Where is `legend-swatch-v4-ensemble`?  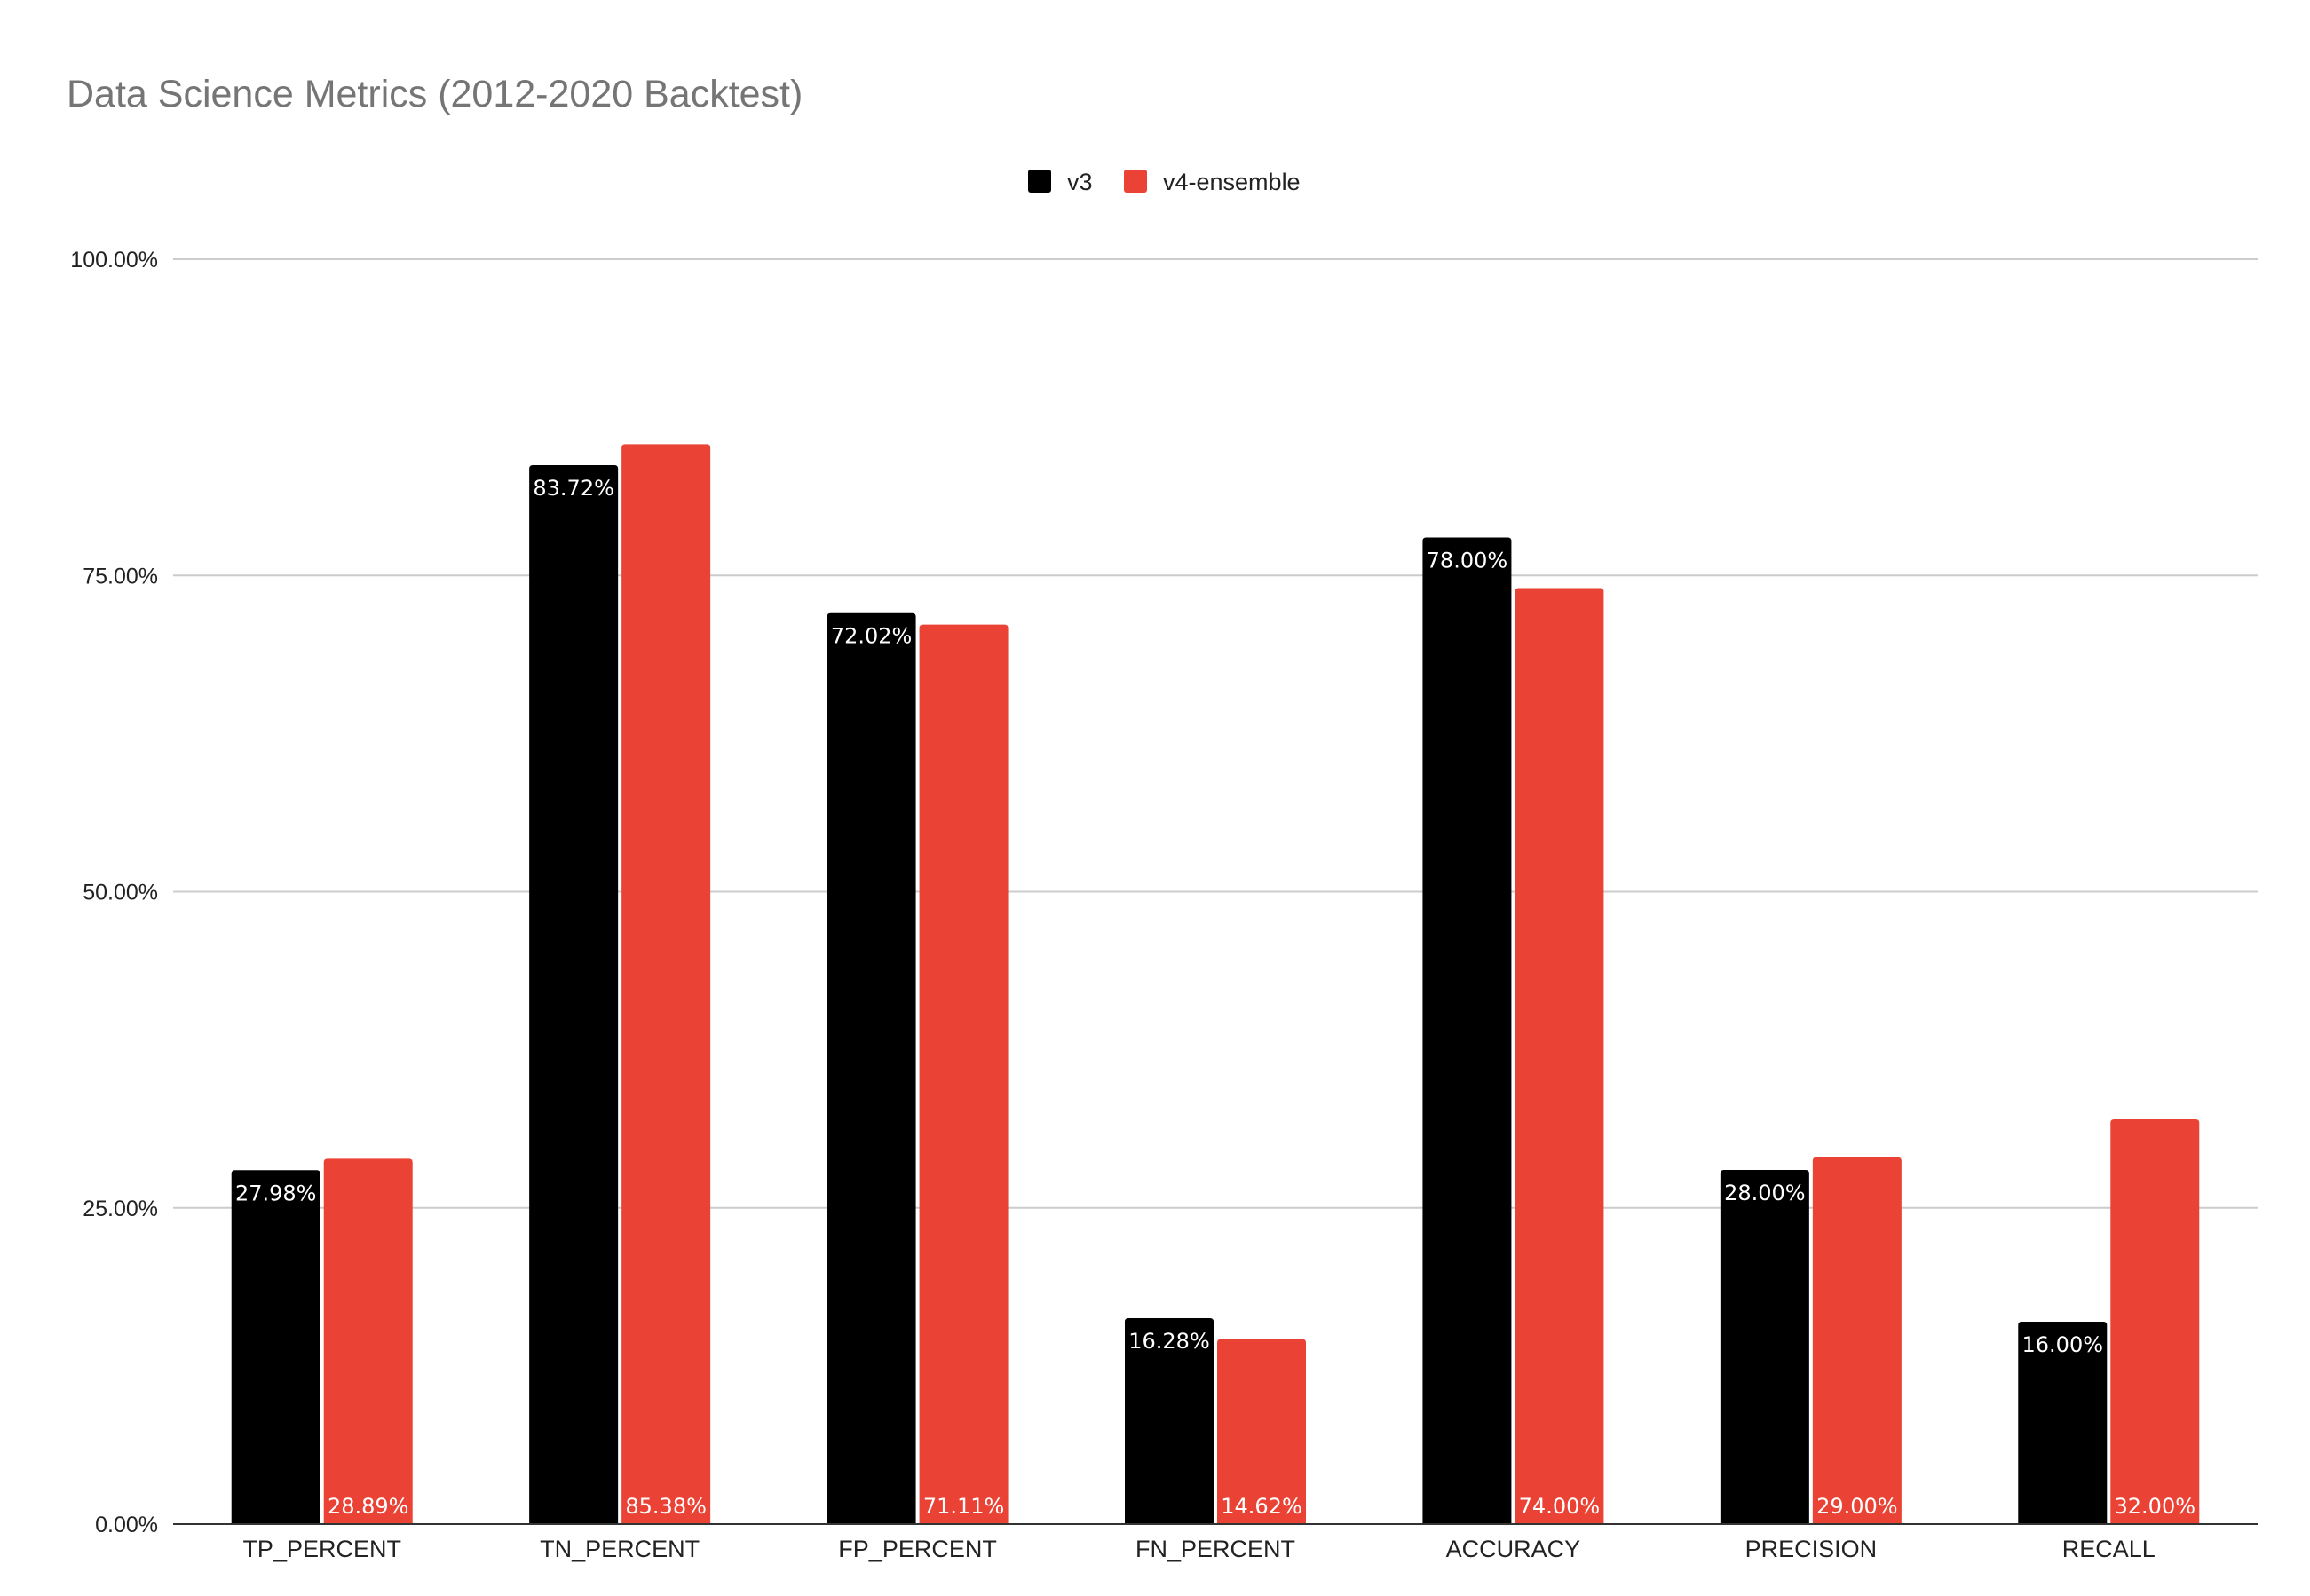
legend-swatch-v4-ensemble is located at coordinates (1135, 181).